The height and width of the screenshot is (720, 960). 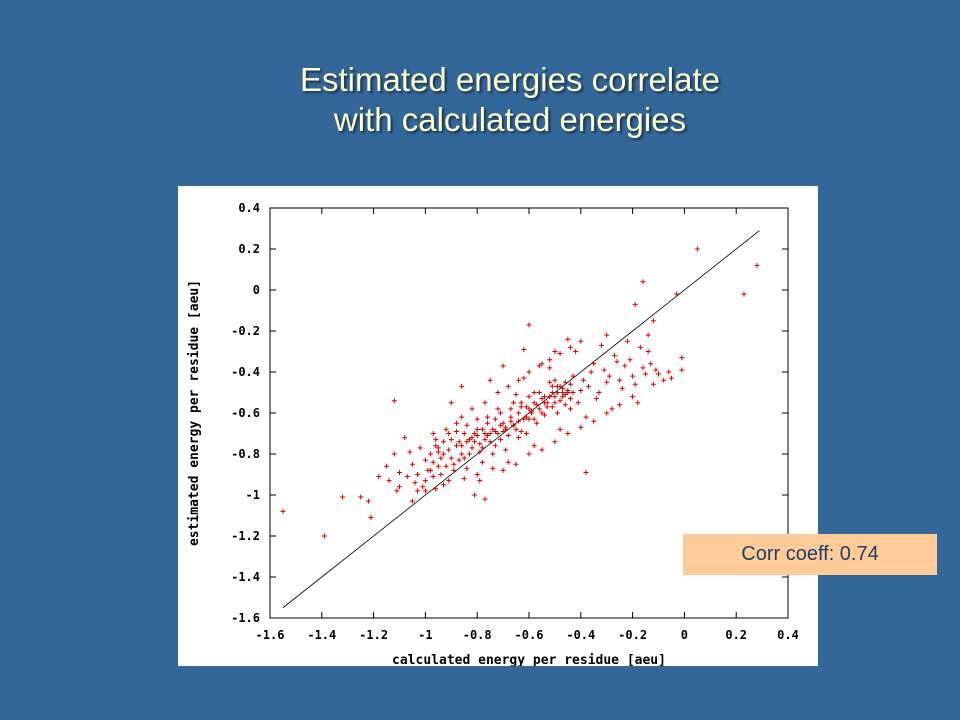 I want to click on slide-title-line-2: with calculated energies, so click(x=510, y=119).